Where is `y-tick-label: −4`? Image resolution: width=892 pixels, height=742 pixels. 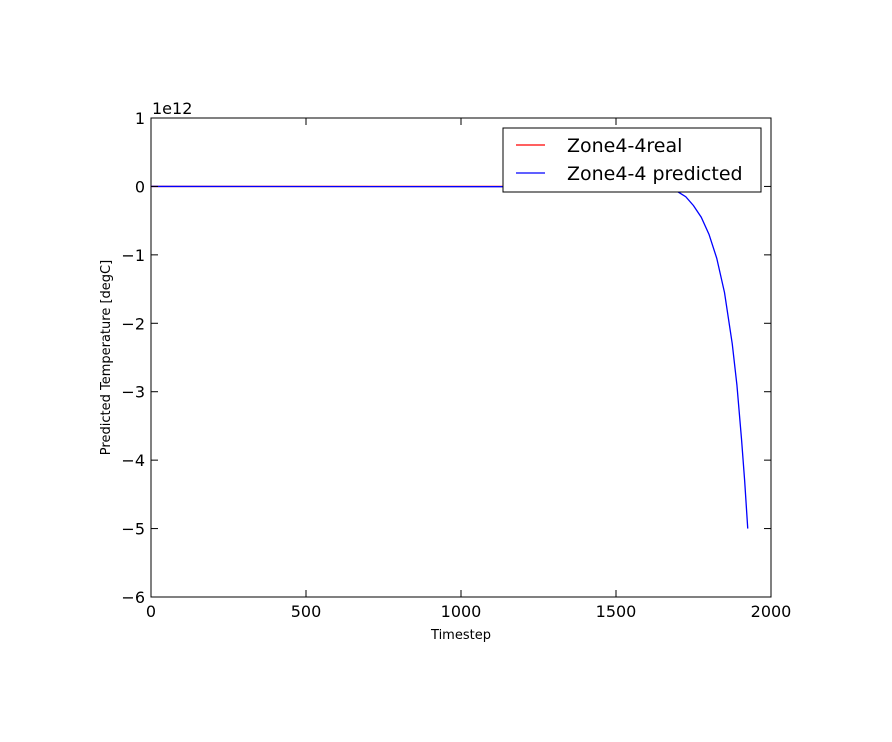 y-tick-label: −4 is located at coordinates (133, 460).